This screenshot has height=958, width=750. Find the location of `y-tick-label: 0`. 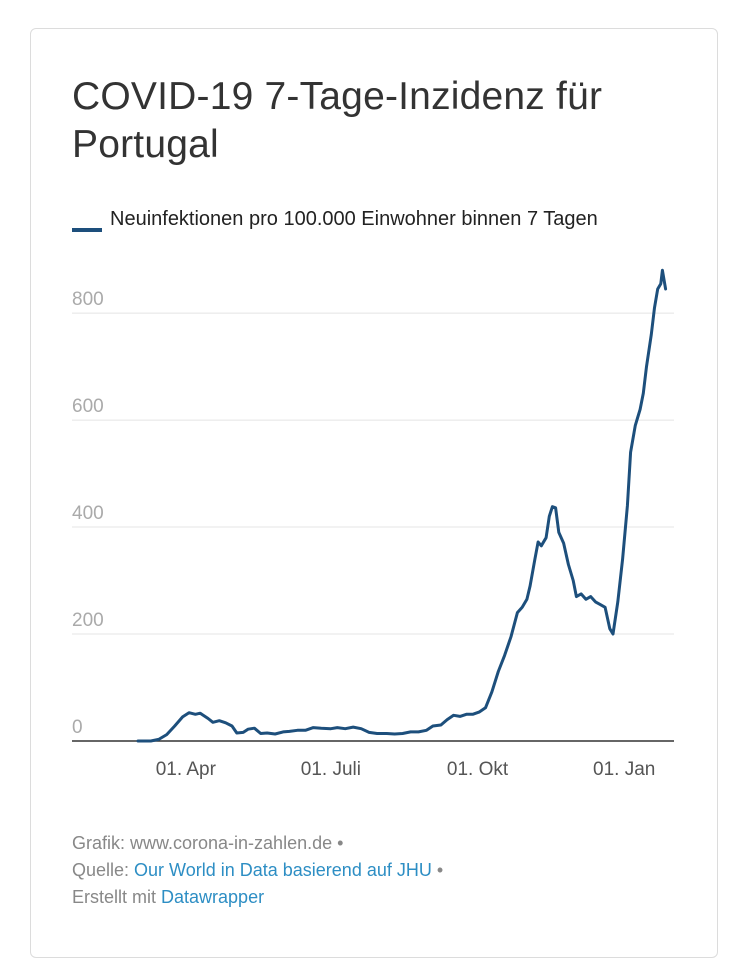

y-tick-label: 0 is located at coordinates (77, 727).